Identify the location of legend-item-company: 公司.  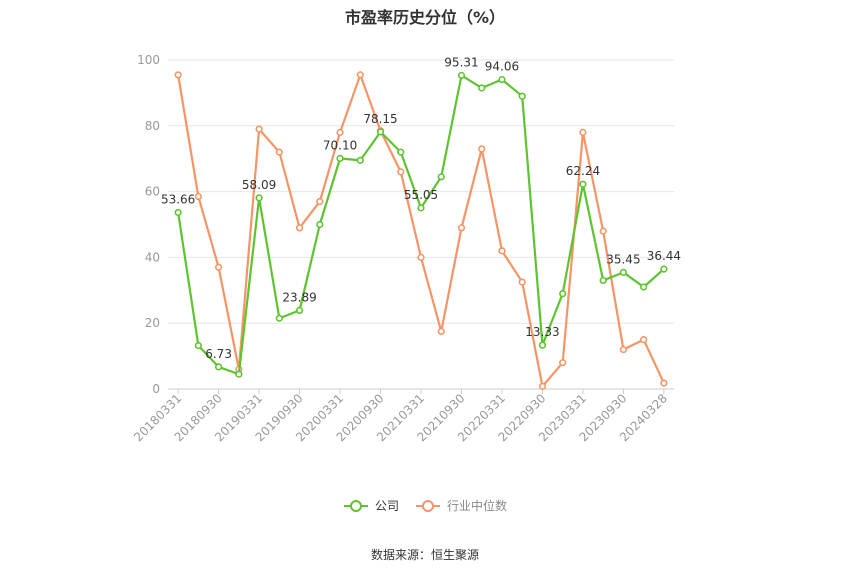
(371, 505).